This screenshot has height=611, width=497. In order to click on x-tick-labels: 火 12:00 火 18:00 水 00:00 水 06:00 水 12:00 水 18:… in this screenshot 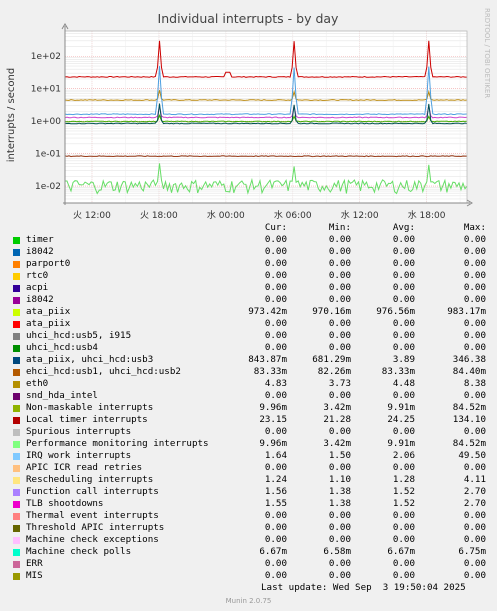, I will do `click(259, 215)`.